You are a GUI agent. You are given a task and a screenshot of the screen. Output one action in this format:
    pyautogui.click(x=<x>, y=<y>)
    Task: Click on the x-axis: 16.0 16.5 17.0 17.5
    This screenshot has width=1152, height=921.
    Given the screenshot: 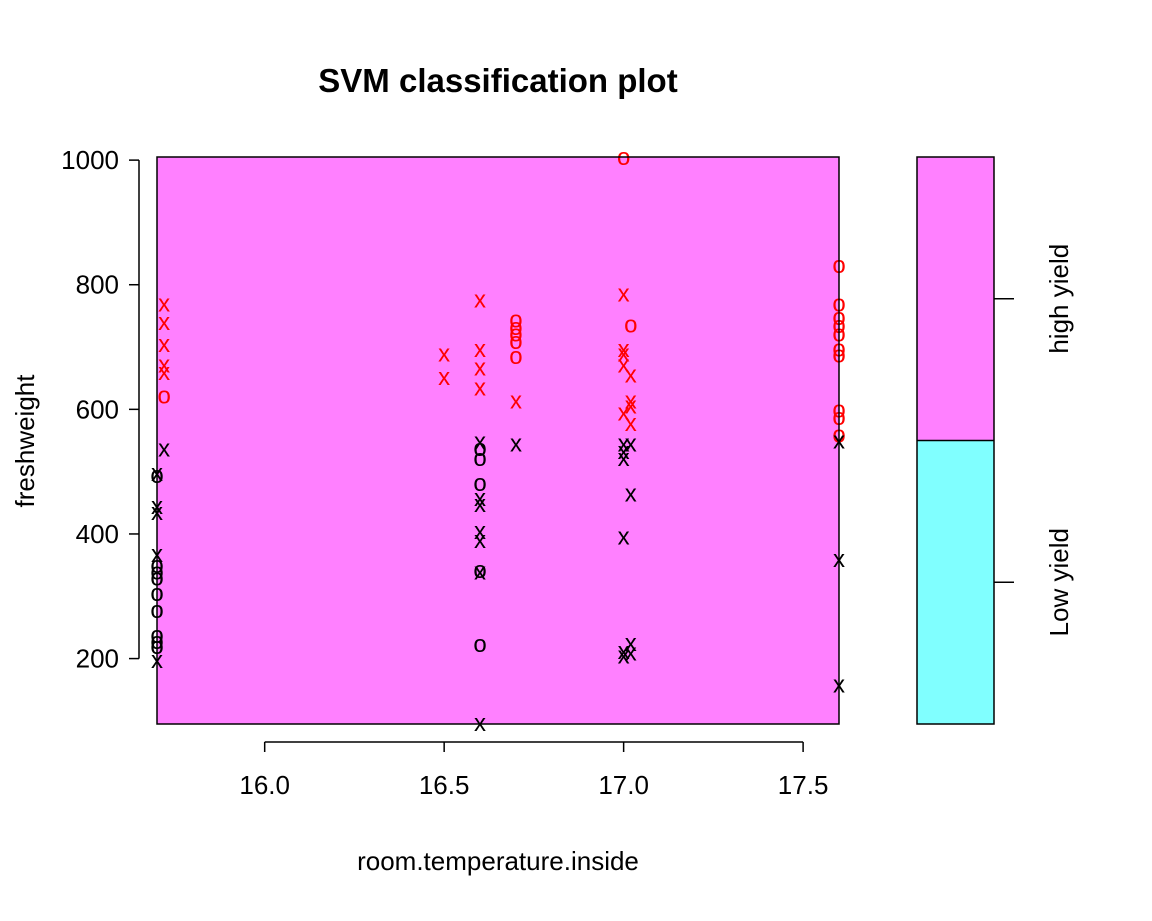 What is the action you would take?
    pyautogui.click(x=534, y=770)
    